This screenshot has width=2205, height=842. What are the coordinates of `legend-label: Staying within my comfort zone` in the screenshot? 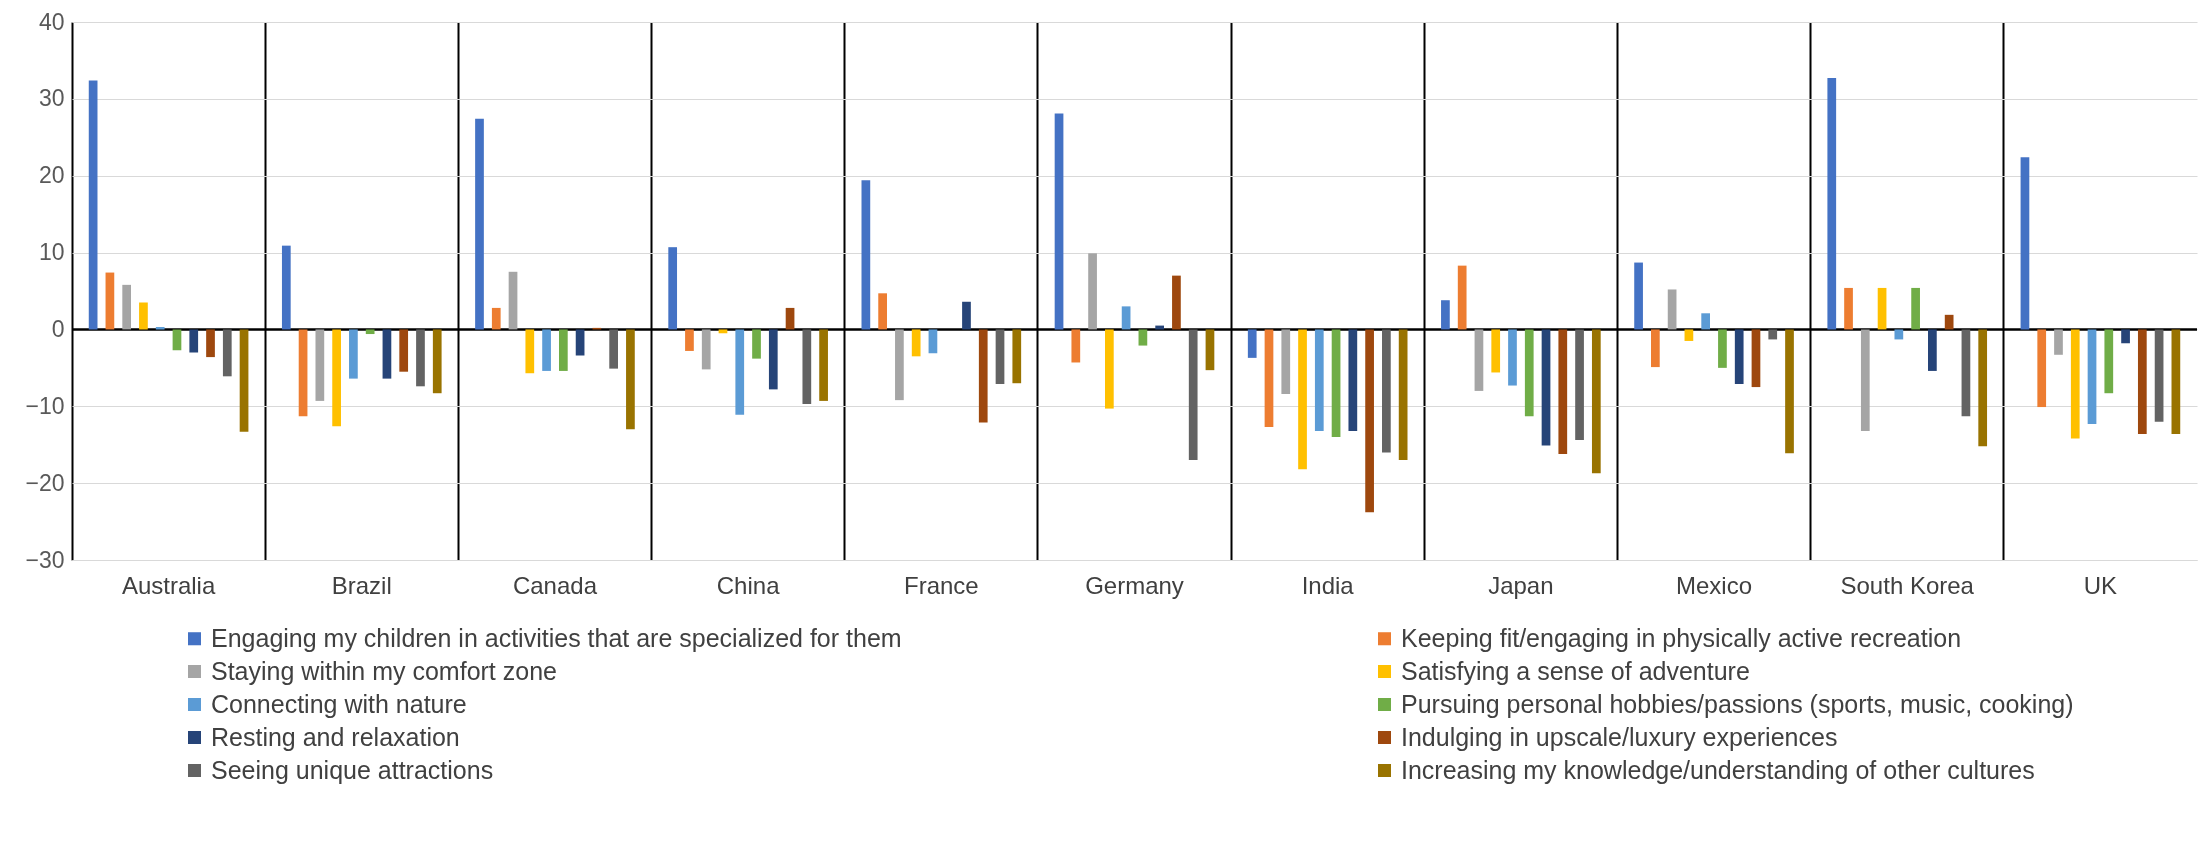 It's located at (384, 670).